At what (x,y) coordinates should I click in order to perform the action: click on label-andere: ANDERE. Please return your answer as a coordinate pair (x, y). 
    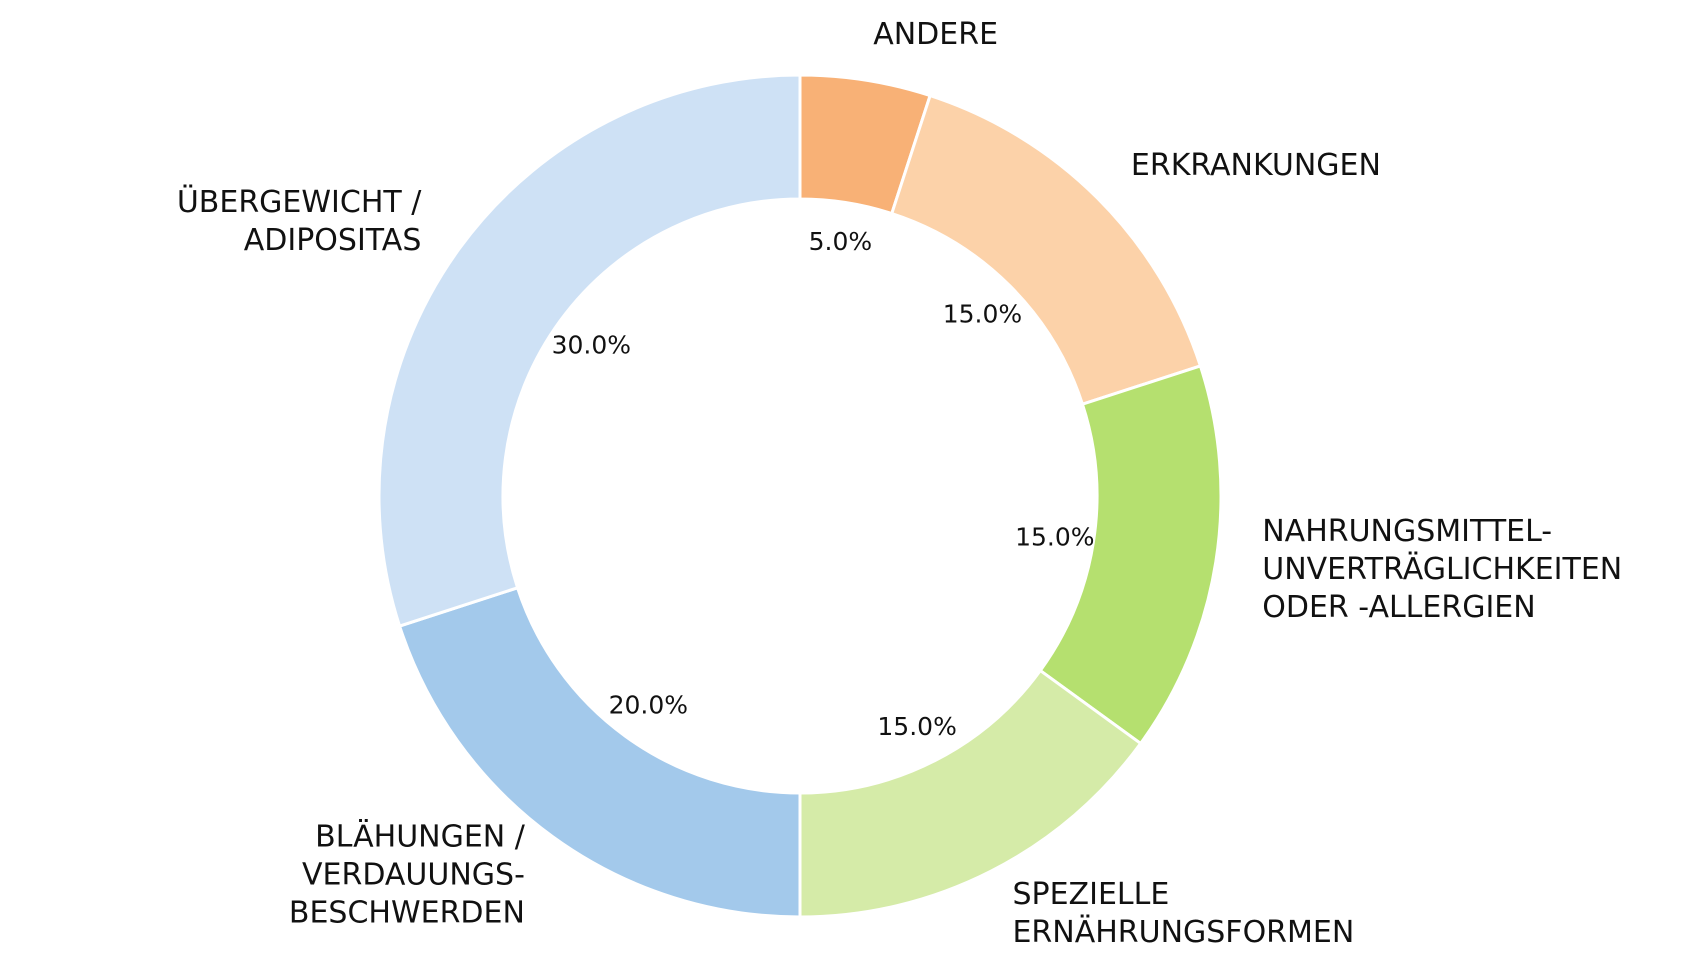
    Looking at the image, I should click on (935, 34).